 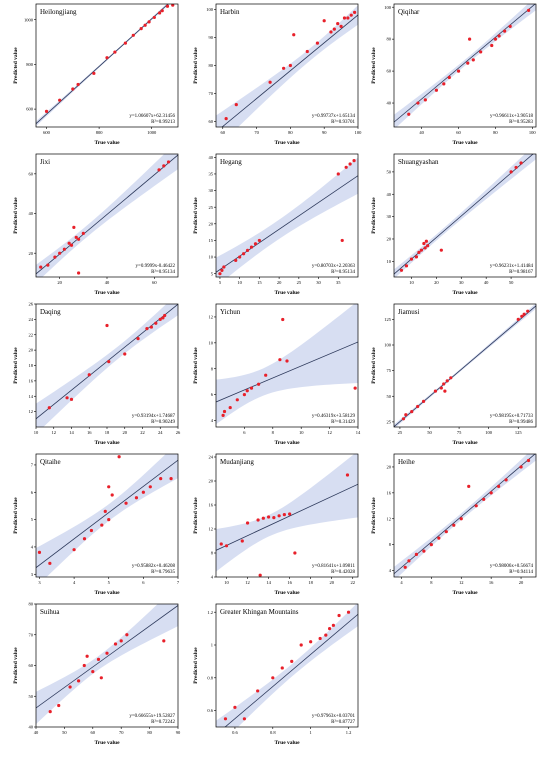 What do you see at coordinates (273, 432) in the screenshot?
I see `x-tick-label: 8` at bounding box center [273, 432].